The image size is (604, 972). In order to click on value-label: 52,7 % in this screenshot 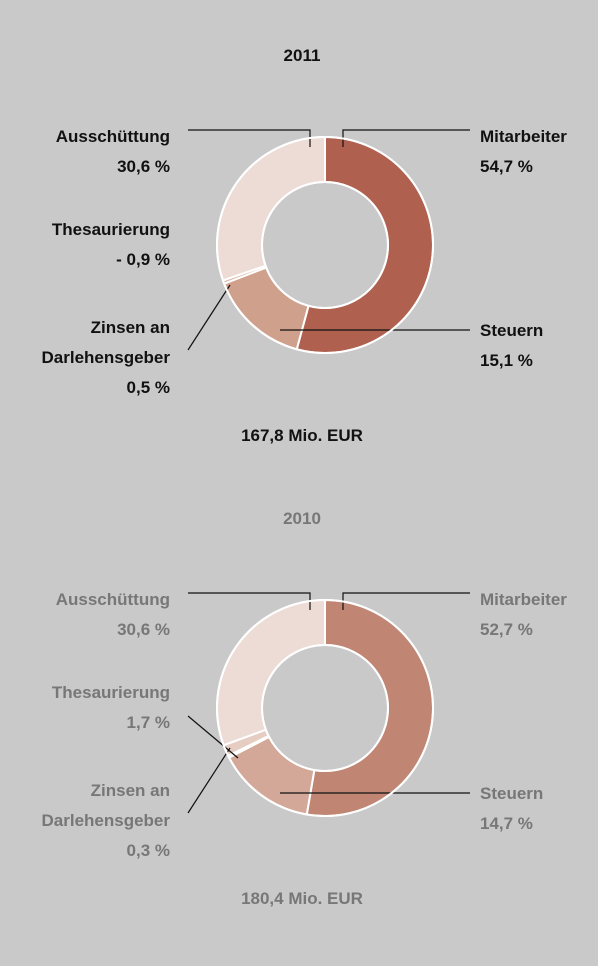, I will do `click(506, 629)`.